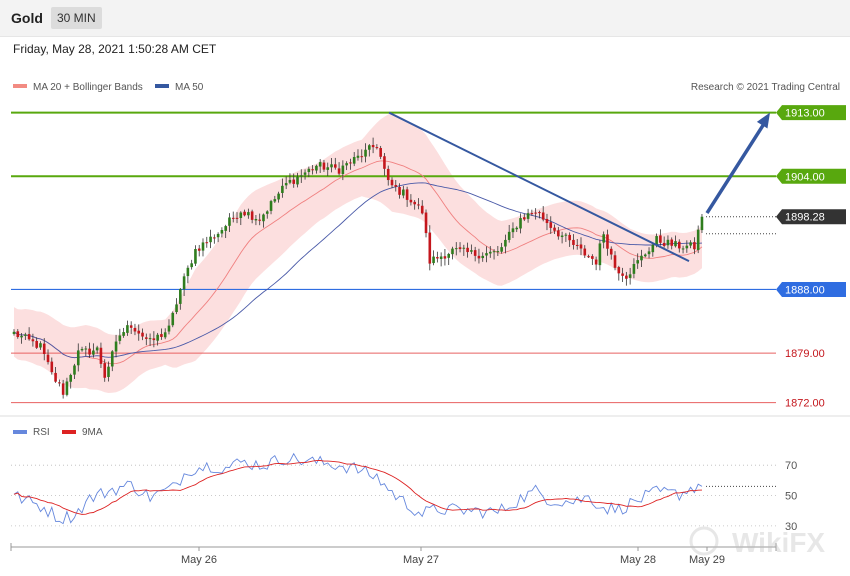 This screenshot has width=850, height=576. What do you see at coordinates (76, 18) in the screenshot?
I see `timeframe-badge: 30 MIN` at bounding box center [76, 18].